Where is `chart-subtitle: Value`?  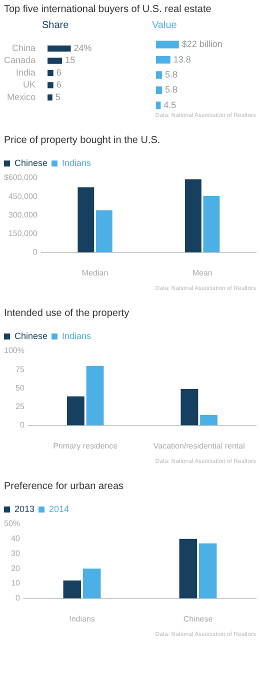
chart-subtitle: Value is located at coordinates (164, 26).